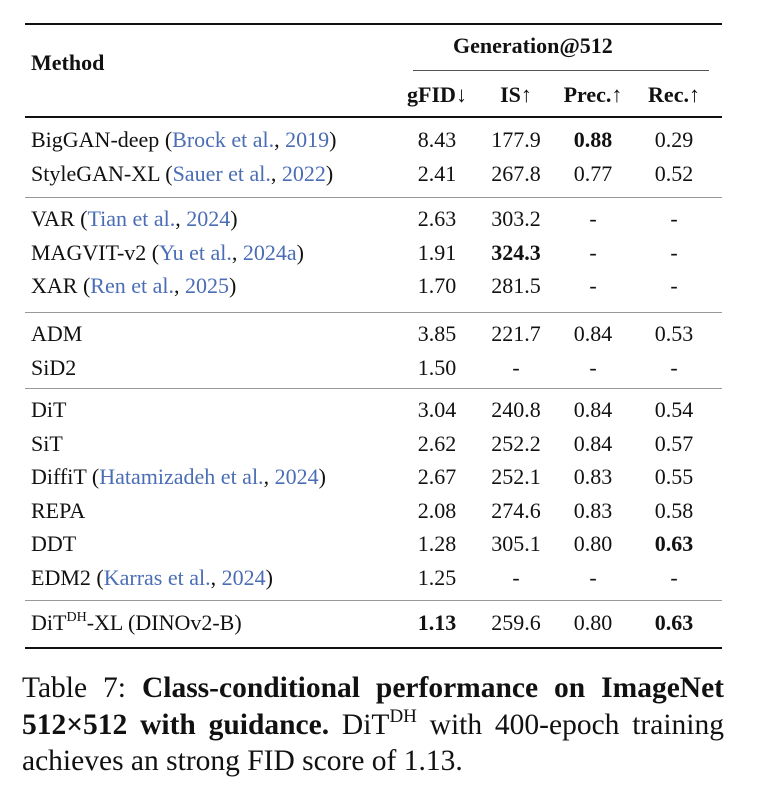 This screenshot has height=799, width=771. I want to click on header-method: Method, so click(68, 62).